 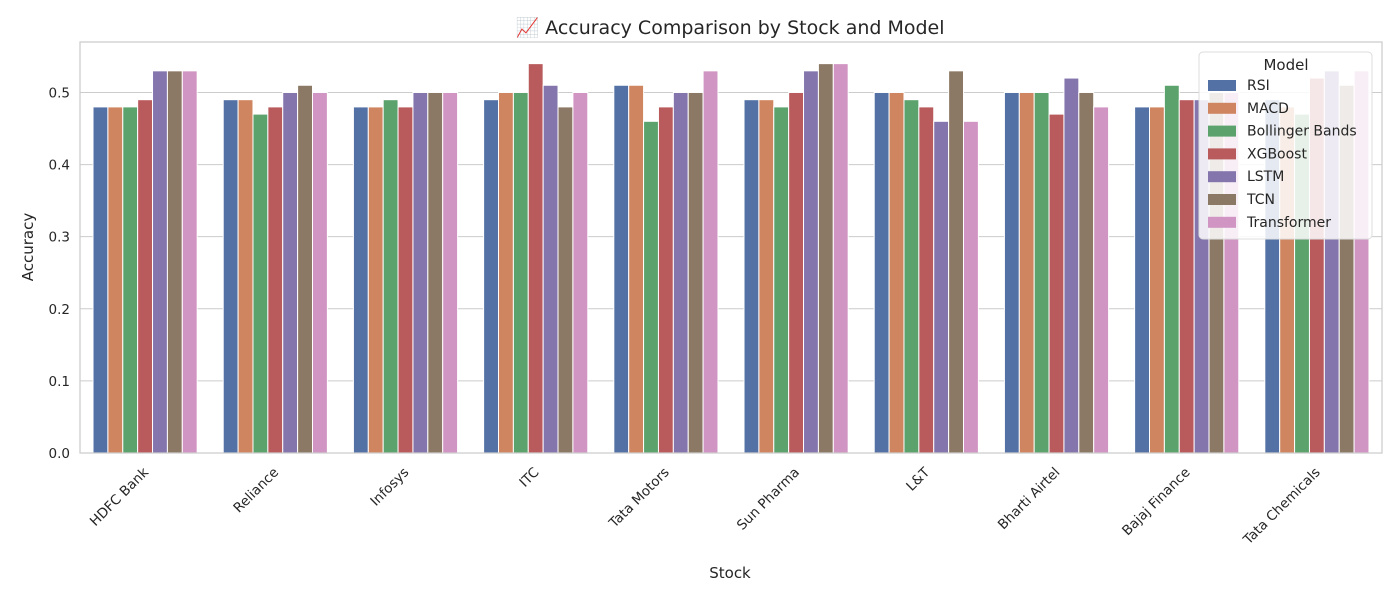 I want to click on y-axis-ticks: 0.0 0.1 0.2 0.3 0.4 0.5, so click(x=59, y=273).